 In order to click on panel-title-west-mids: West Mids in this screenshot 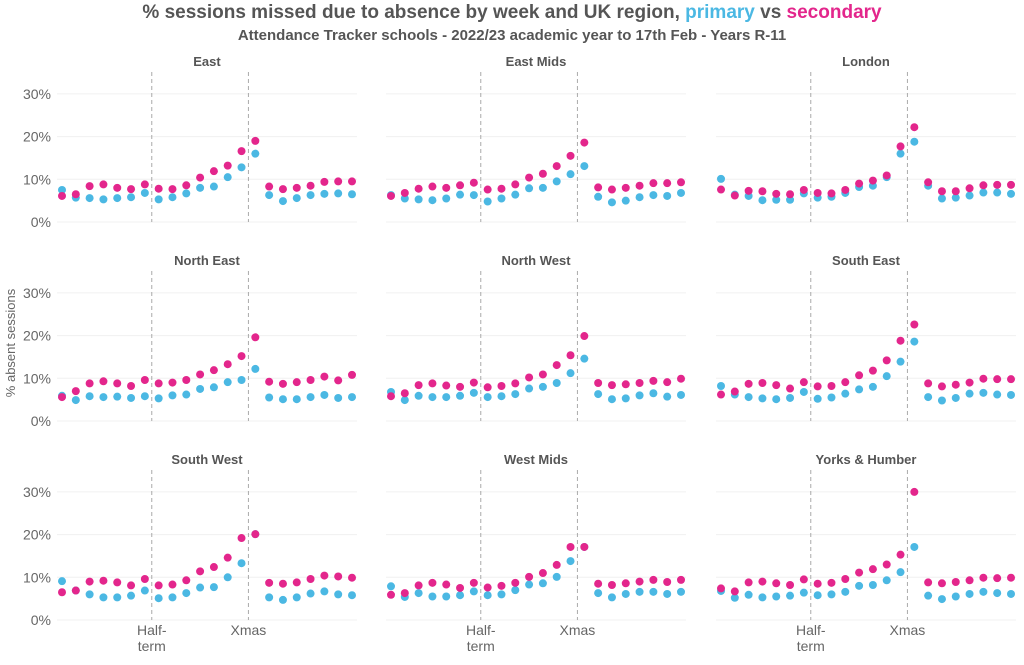, I will do `click(536, 459)`.